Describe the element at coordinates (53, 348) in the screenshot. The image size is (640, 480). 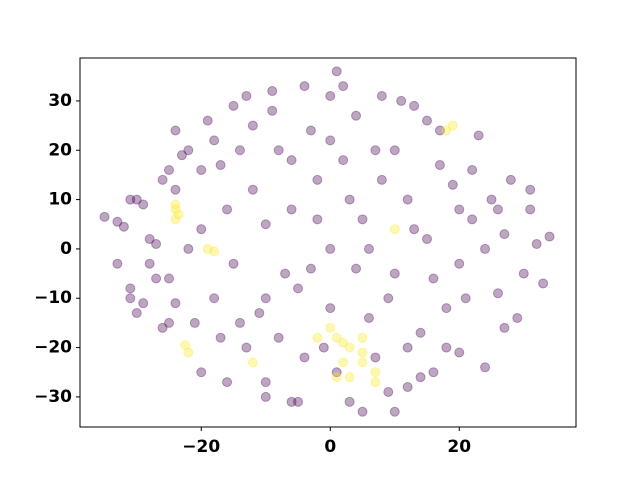
I see `y-tick-label: −20` at that location.